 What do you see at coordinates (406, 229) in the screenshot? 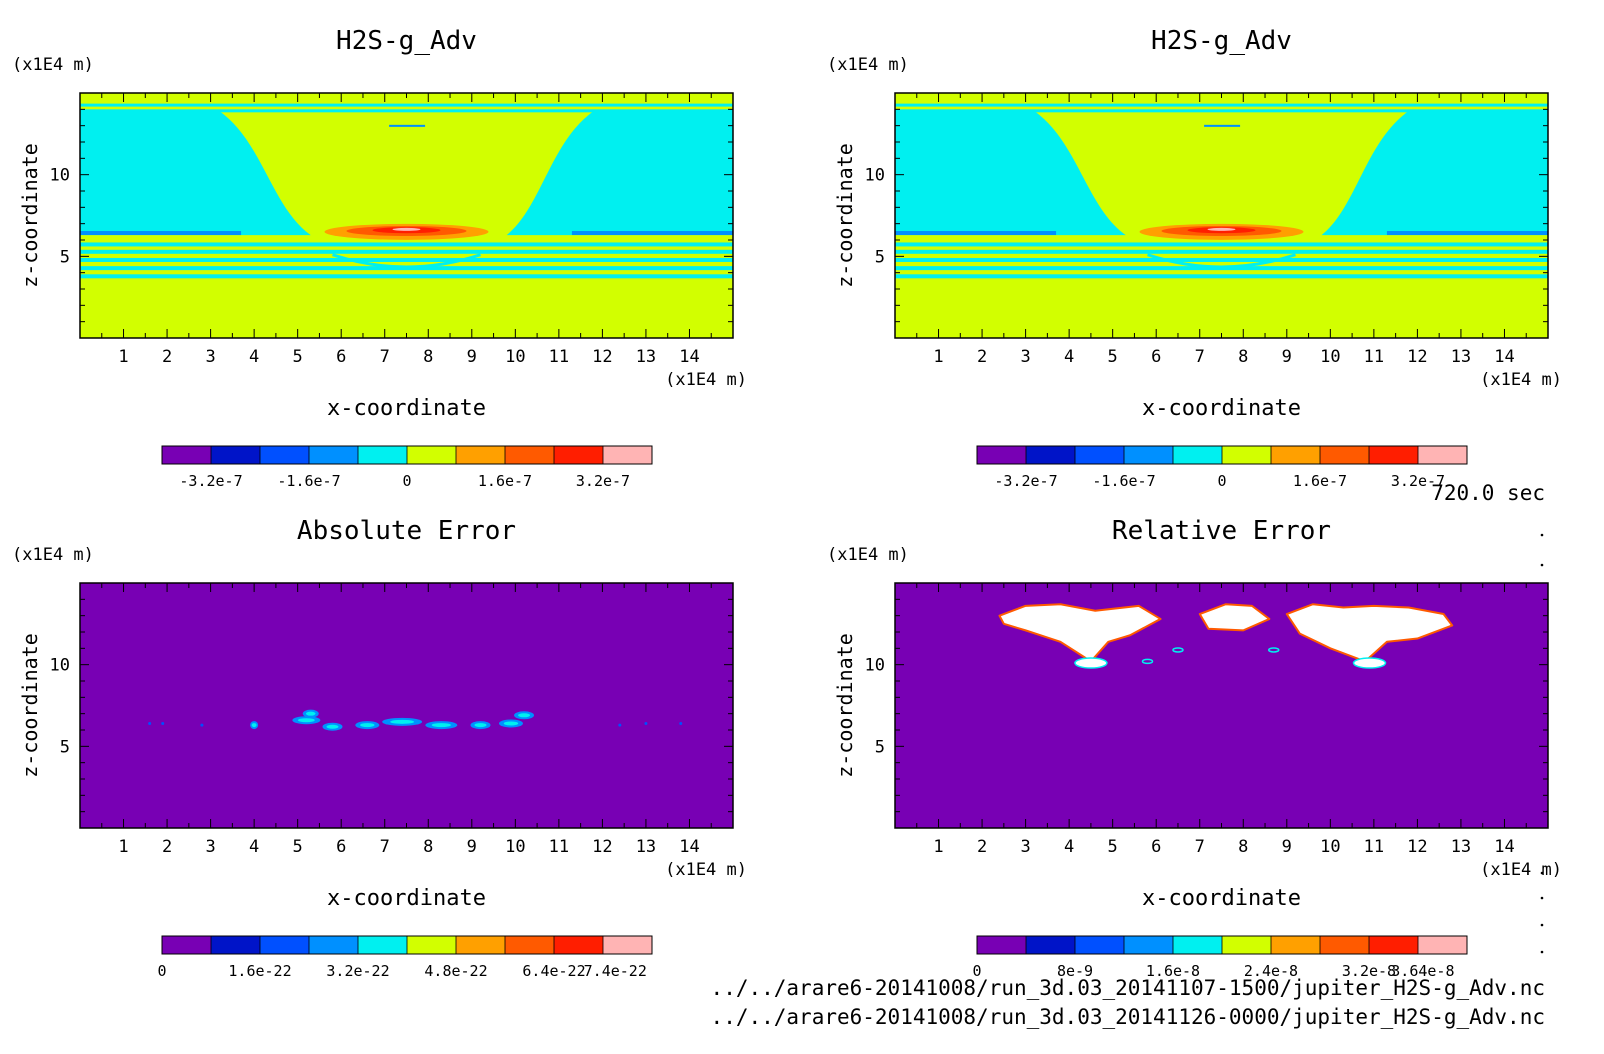
I see `blob-pink` at bounding box center [406, 229].